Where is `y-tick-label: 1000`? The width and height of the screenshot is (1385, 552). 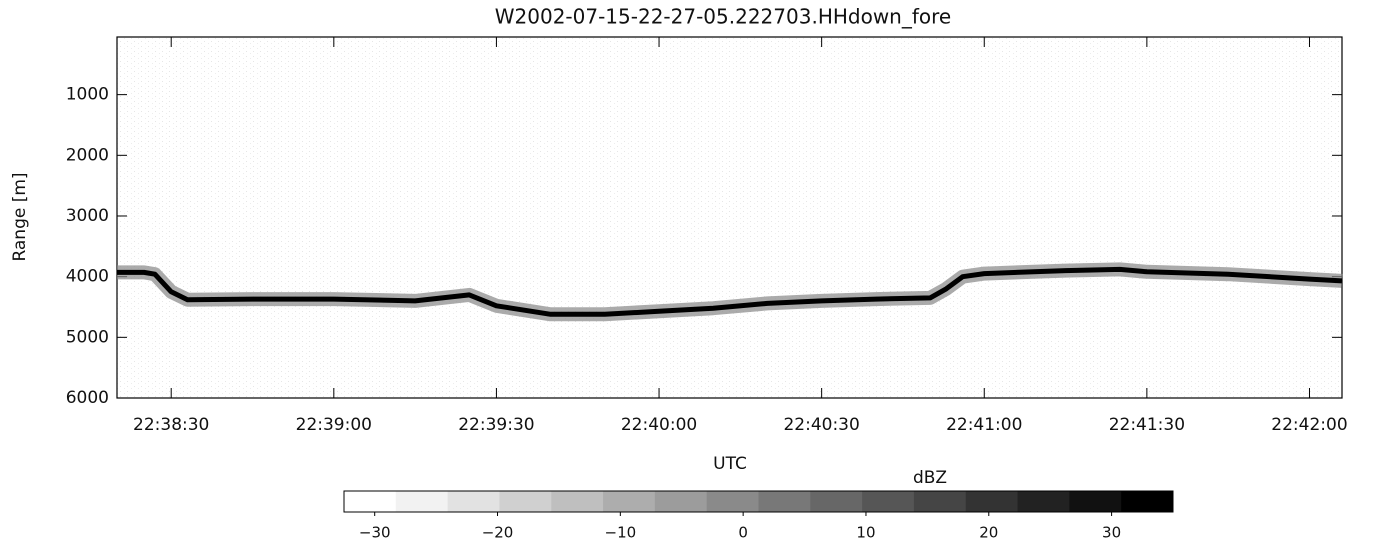
y-tick-label: 1000 is located at coordinates (87, 95).